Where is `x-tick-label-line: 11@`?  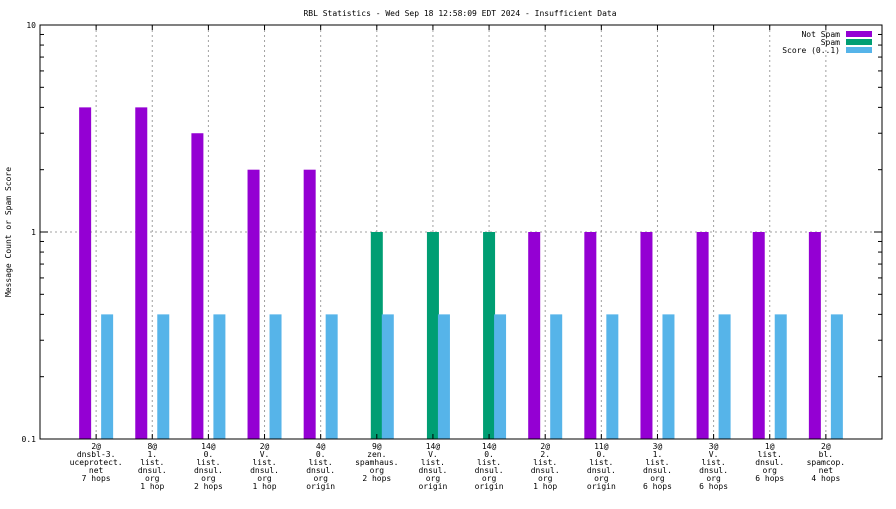 x-tick-label-line: 11@ is located at coordinates (601, 446).